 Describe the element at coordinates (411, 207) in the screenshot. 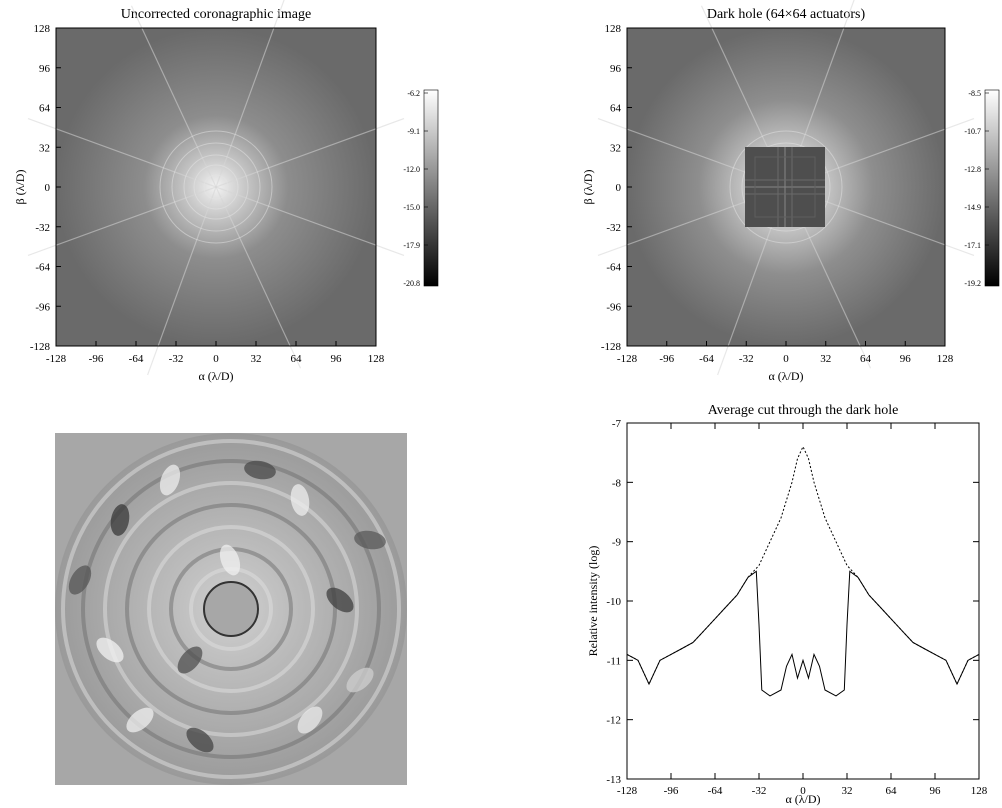

I see `colorbar-tick-label: -15.0` at that location.